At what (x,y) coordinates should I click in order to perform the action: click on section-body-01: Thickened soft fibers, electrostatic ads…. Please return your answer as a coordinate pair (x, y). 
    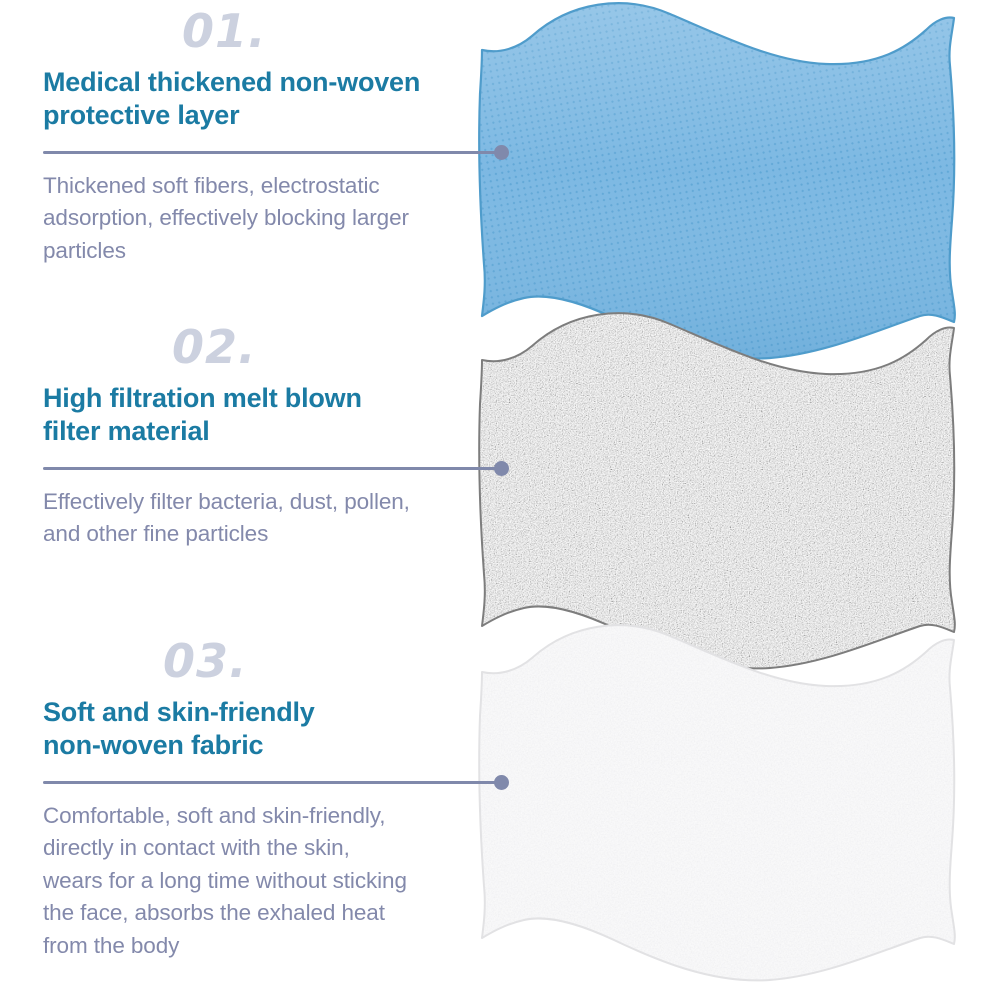
    Looking at the image, I should click on (241, 214).